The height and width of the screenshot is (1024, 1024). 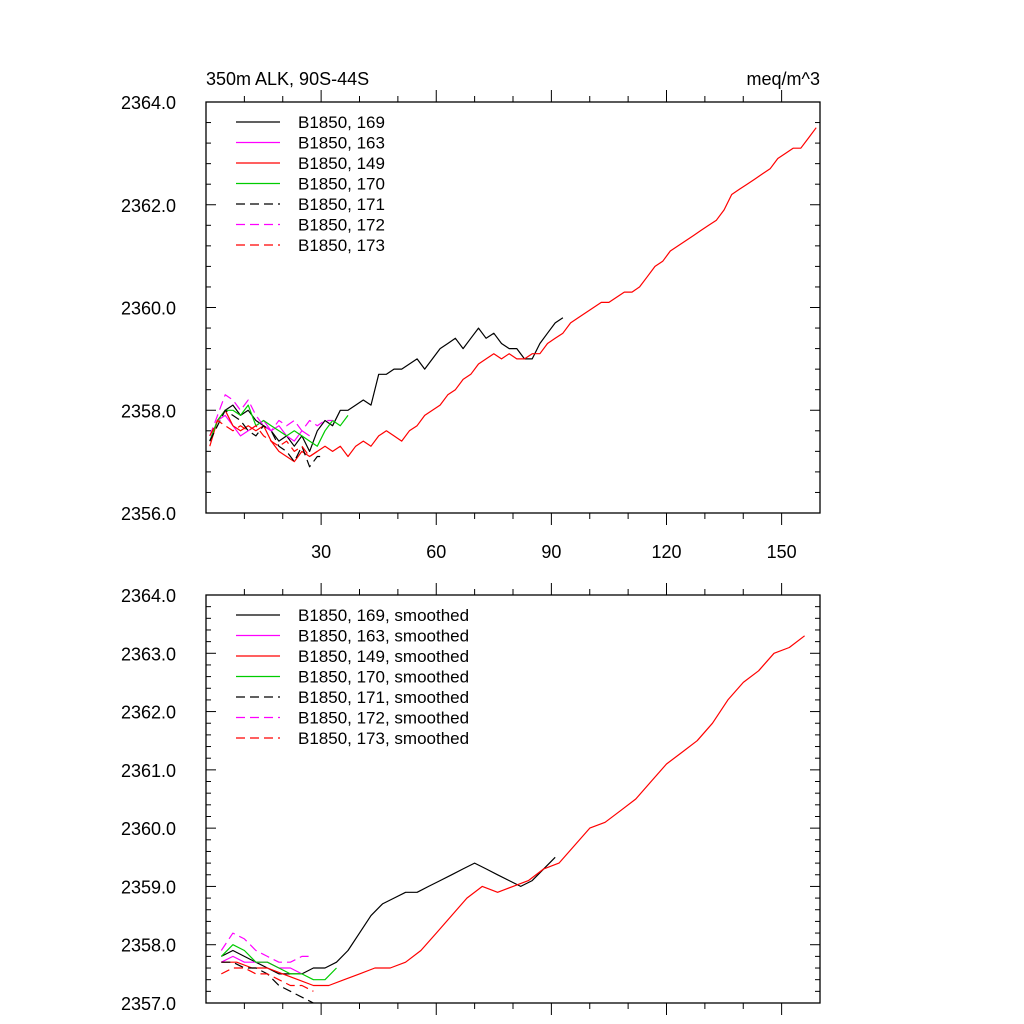 What do you see at coordinates (341, 225) in the screenshot?
I see `legend-label: B1850, 172` at bounding box center [341, 225].